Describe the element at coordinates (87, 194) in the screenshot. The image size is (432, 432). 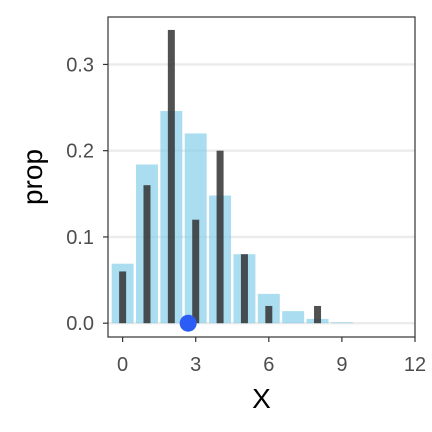
I see `y-axis-ticks: 0.0 0.1 0.2 0.3` at that location.